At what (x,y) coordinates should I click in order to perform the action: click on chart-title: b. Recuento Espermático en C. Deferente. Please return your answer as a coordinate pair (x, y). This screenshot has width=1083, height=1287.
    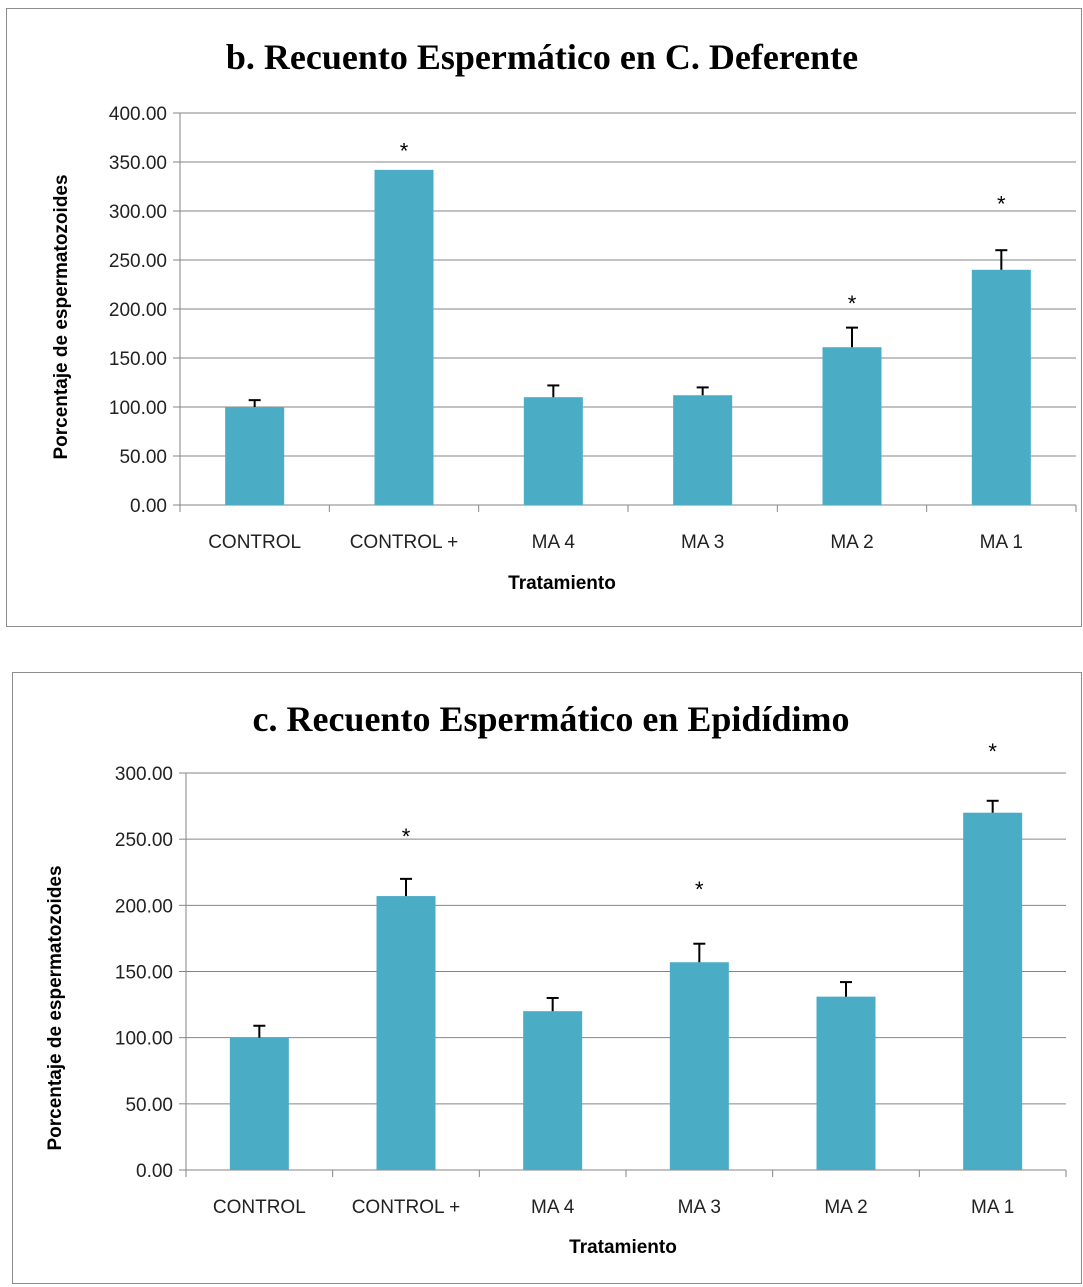
    Looking at the image, I should click on (542, 57).